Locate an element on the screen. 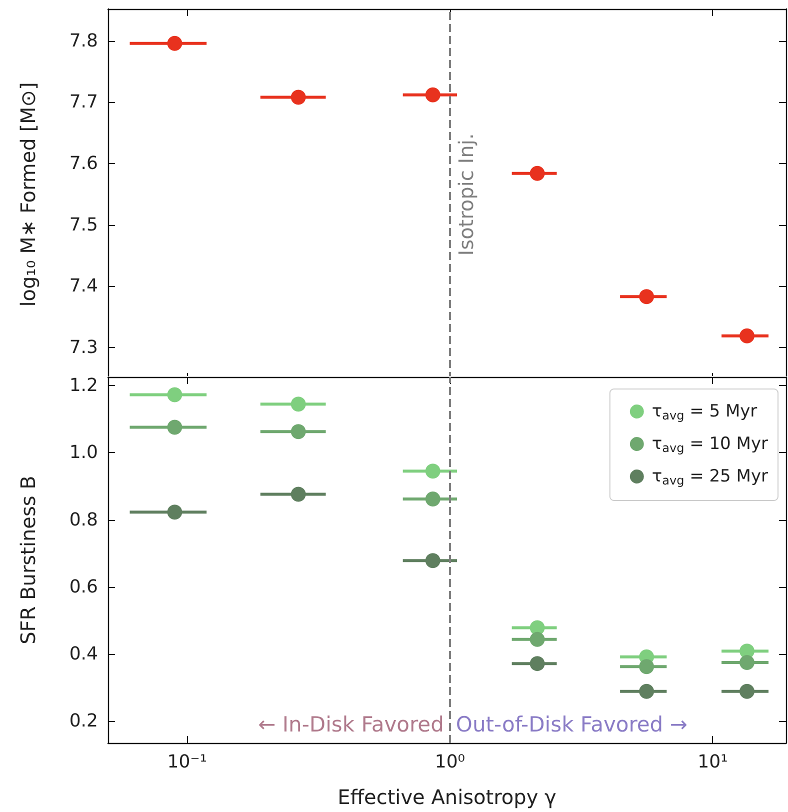  y-tick-label: 0.6 is located at coordinates (83, 587).